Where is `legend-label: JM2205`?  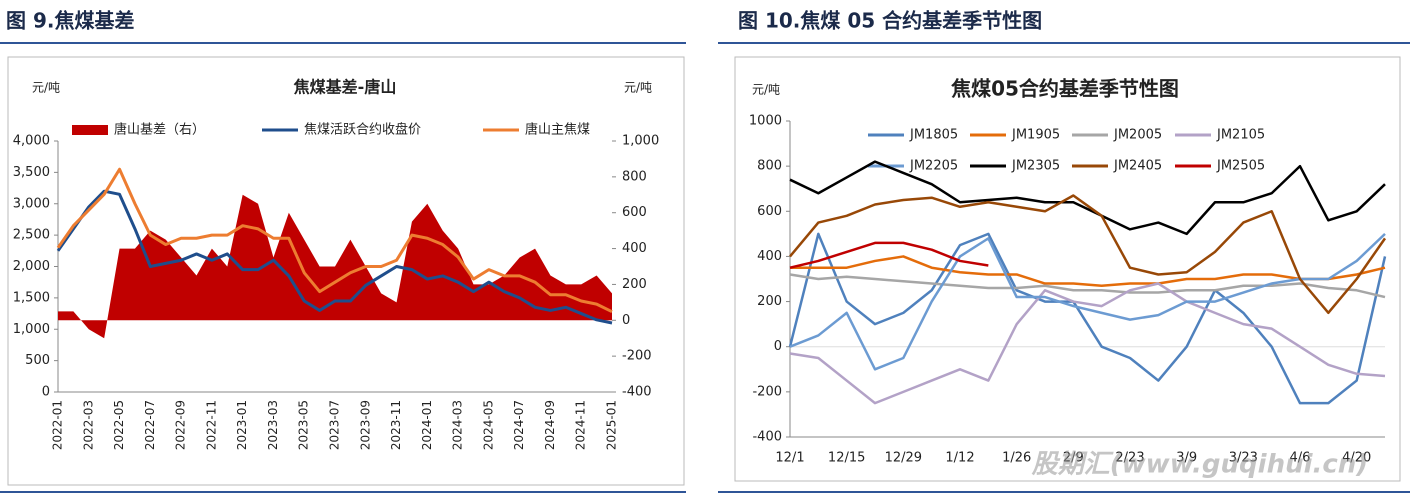 legend-label: JM2205 is located at coordinates (933, 166).